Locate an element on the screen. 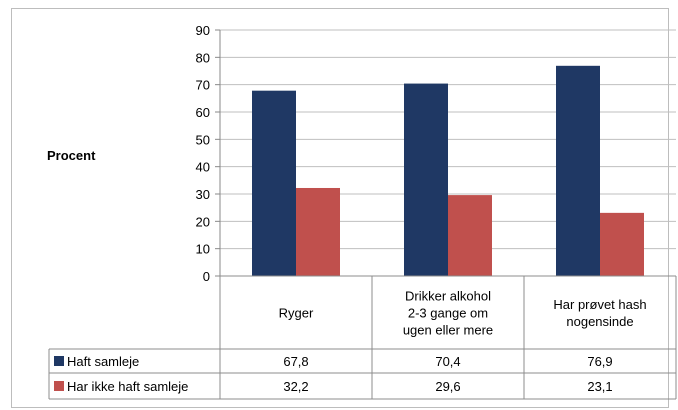 This screenshot has width=678, height=410. axes: 0 10 20 30 40 50 60 70 80 90 is located at coordinates (208, 153).